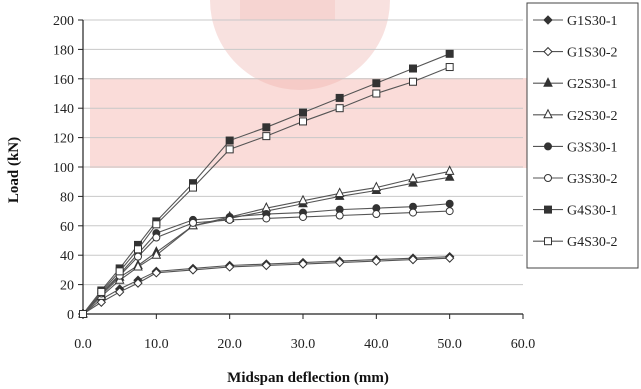  What do you see at coordinates (308, 378) in the screenshot?
I see `x-axis-title: Midspan deflection (mm)` at bounding box center [308, 378].